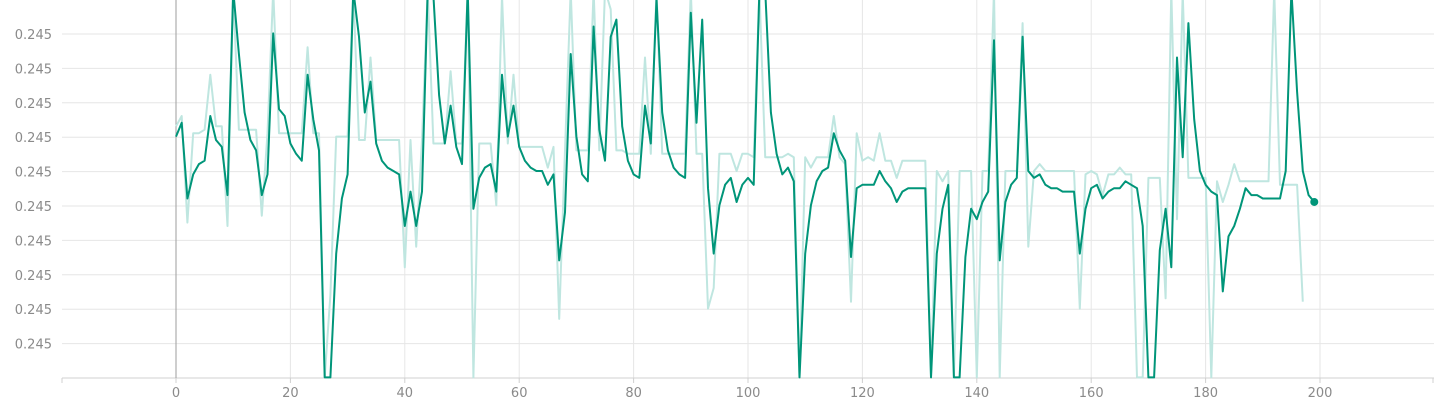  I want to click on x-tick-label: 160, so click(1091, 393).